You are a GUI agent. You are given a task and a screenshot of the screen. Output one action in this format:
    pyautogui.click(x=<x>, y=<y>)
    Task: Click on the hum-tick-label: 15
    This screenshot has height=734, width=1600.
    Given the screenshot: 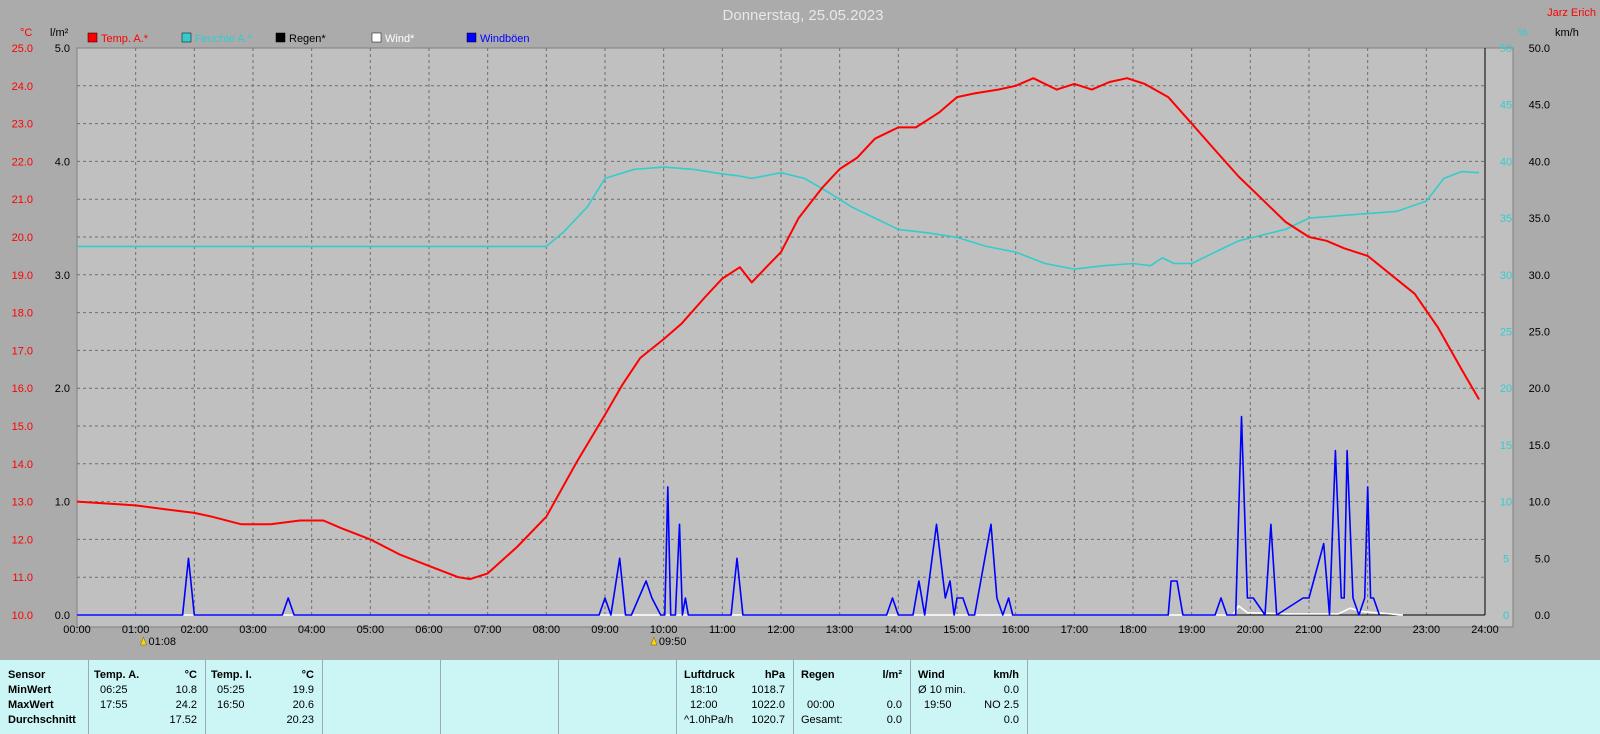 What is the action you would take?
    pyautogui.click(x=1506, y=446)
    